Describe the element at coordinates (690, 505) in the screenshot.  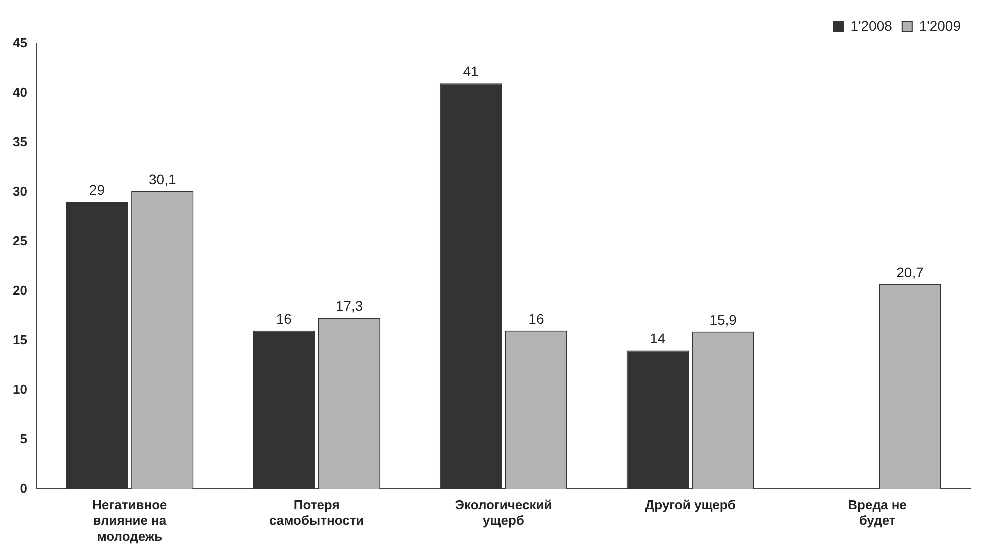
I see `x-tick-label: Другой ущерб` at that location.